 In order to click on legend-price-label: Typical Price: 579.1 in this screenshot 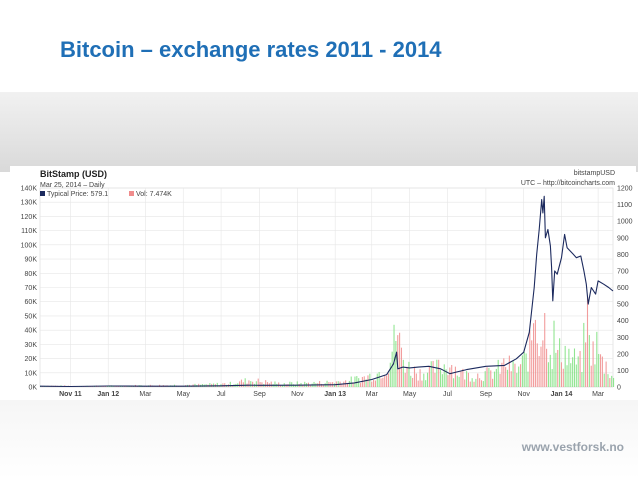, I will do `click(77, 194)`.